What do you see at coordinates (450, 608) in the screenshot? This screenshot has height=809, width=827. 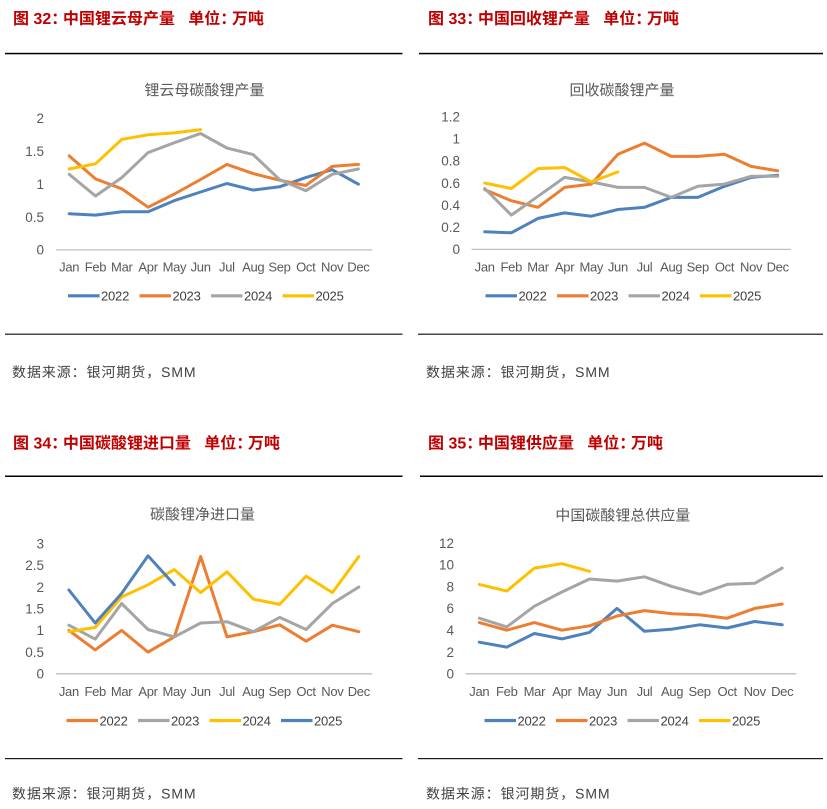 I see `svg-text: 6` at bounding box center [450, 608].